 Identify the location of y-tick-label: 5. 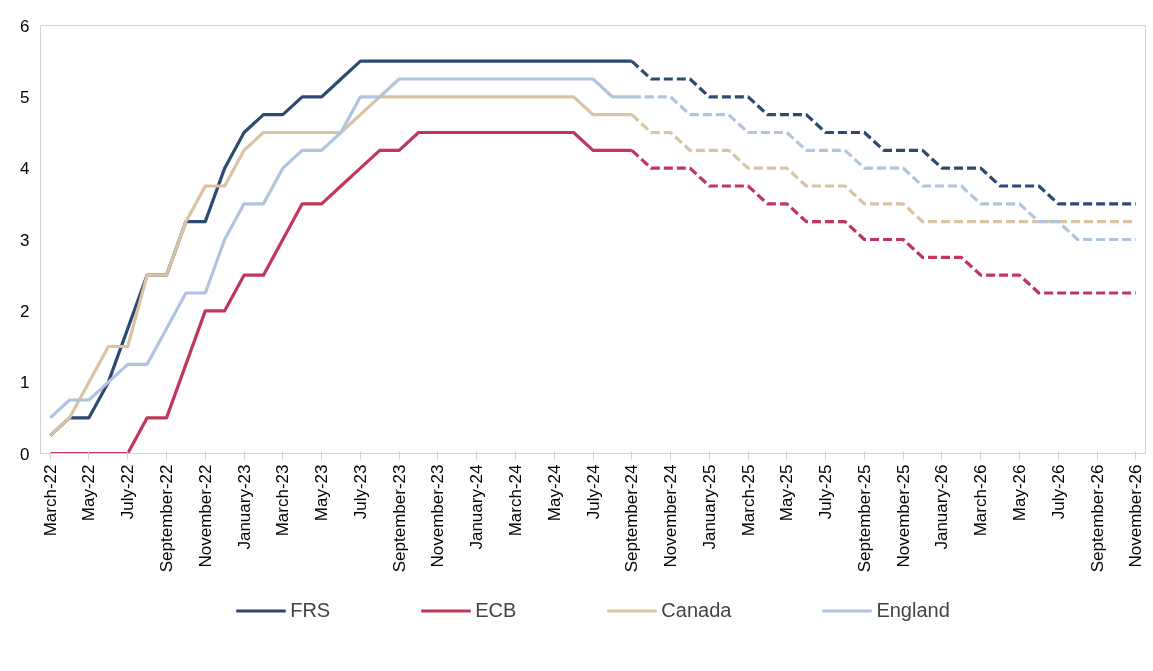
(25, 97).